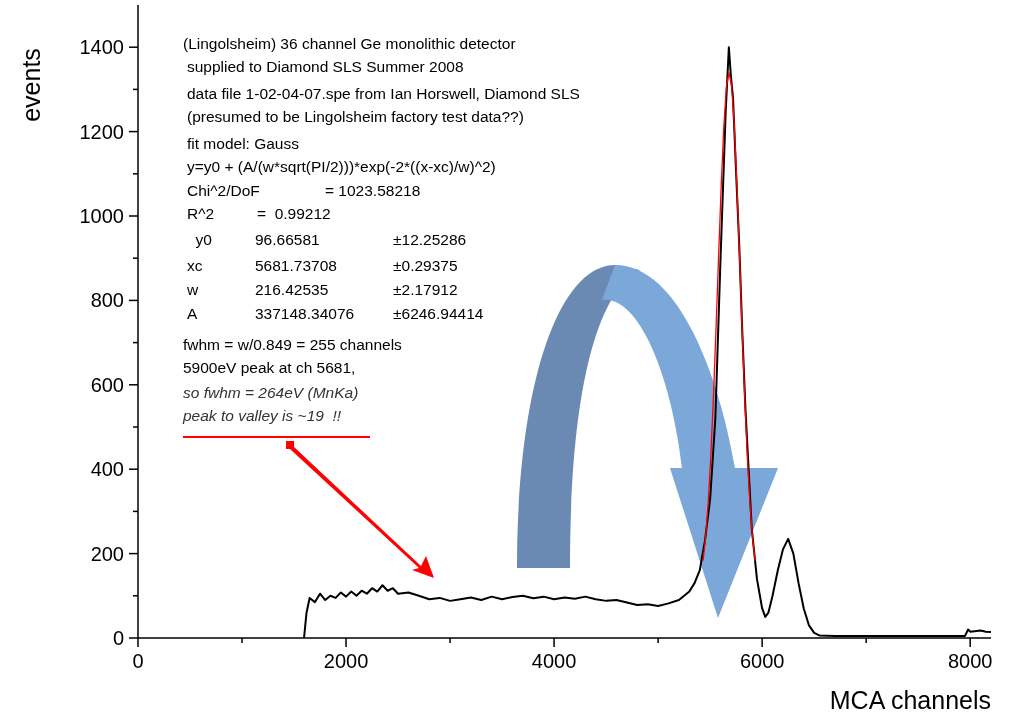 This screenshot has height=717, width=1030. I want to click on text: A 337148.34076 ±6246.94414, so click(335, 313).